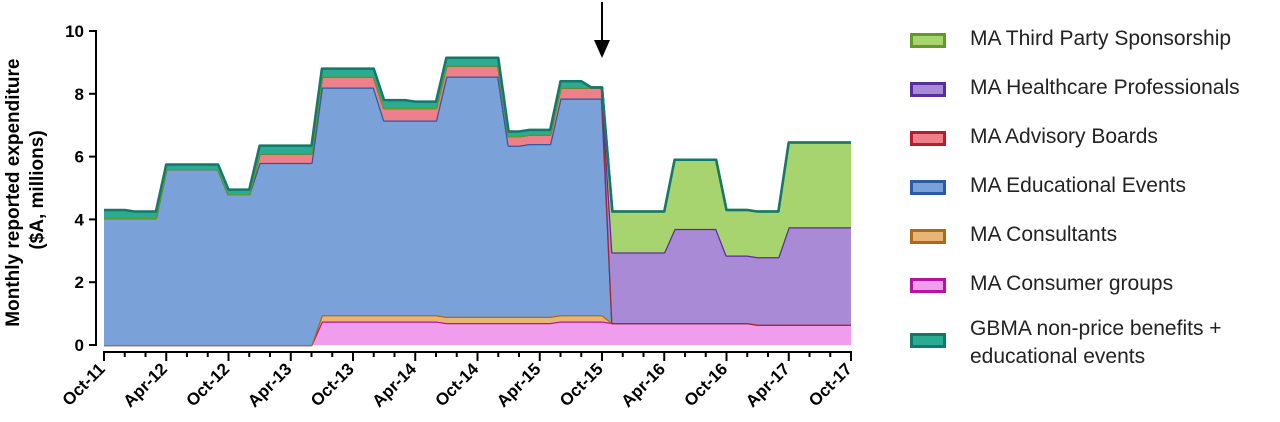 This screenshot has width=1280, height=422. I want to click on y-tick-label: 8, so click(79, 94).